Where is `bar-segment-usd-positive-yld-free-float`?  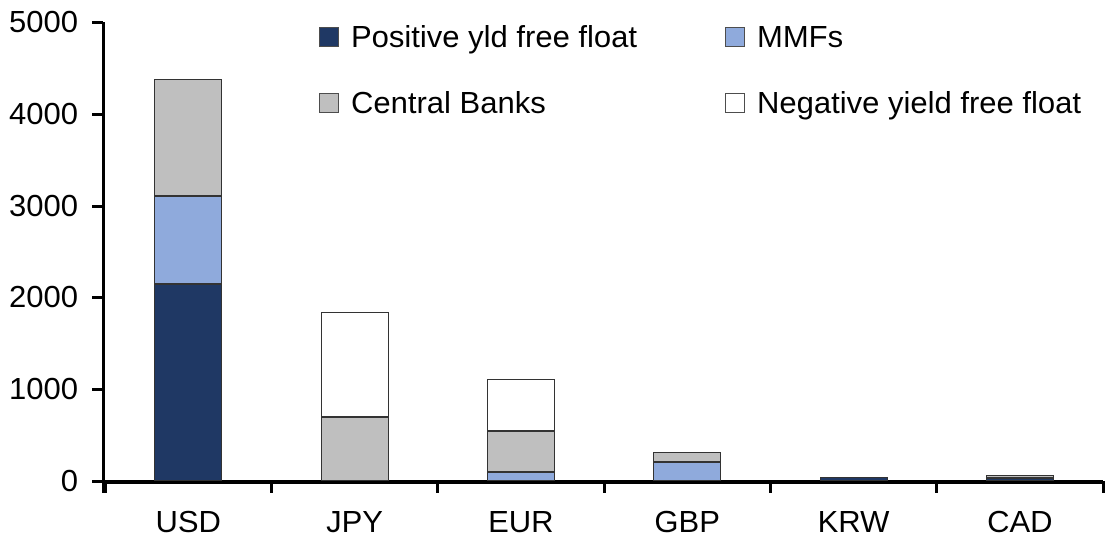 bar-segment-usd-positive-yld-free-float is located at coordinates (188, 382).